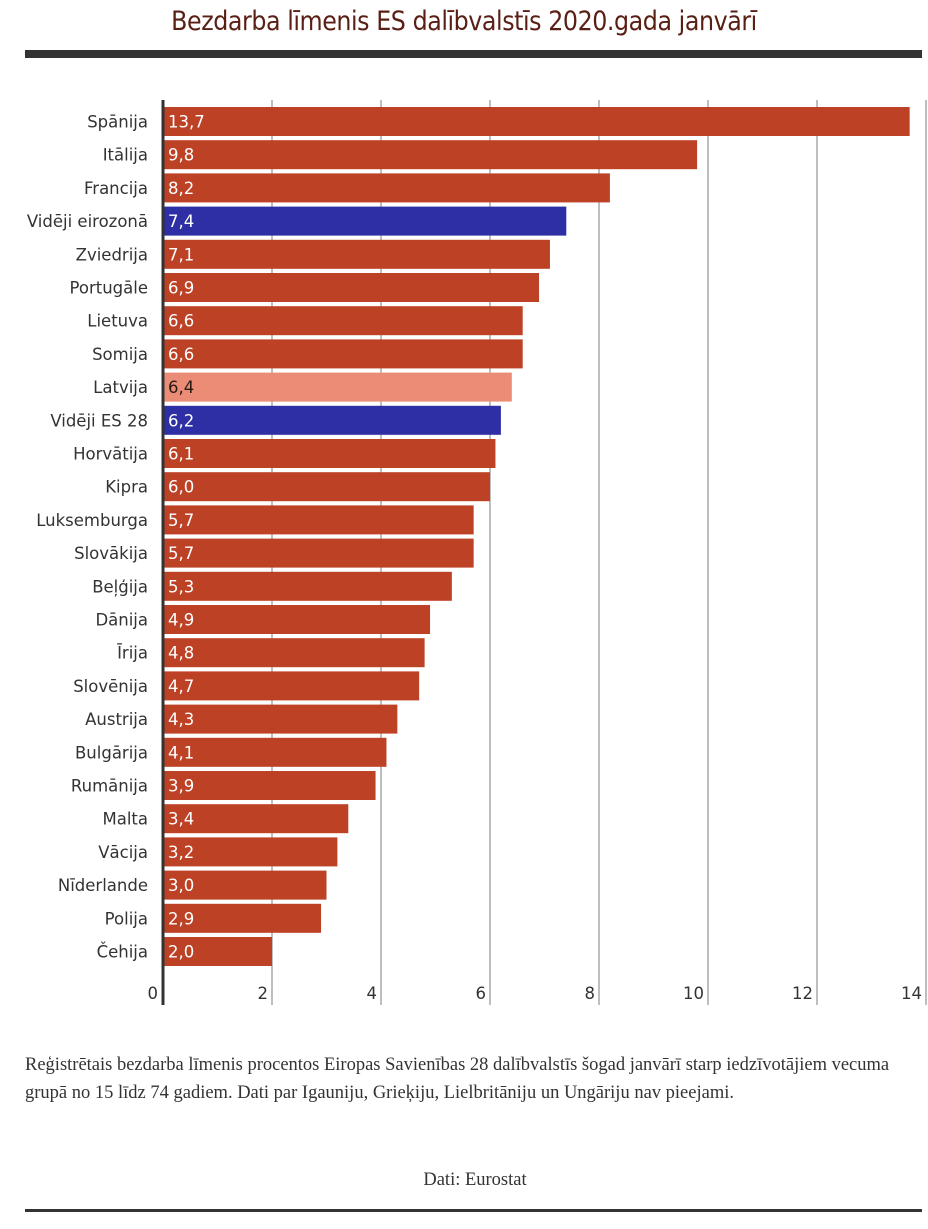 The width and height of the screenshot is (928, 1229). I want to click on category-label: Vidēji eirozonā, so click(87, 221).